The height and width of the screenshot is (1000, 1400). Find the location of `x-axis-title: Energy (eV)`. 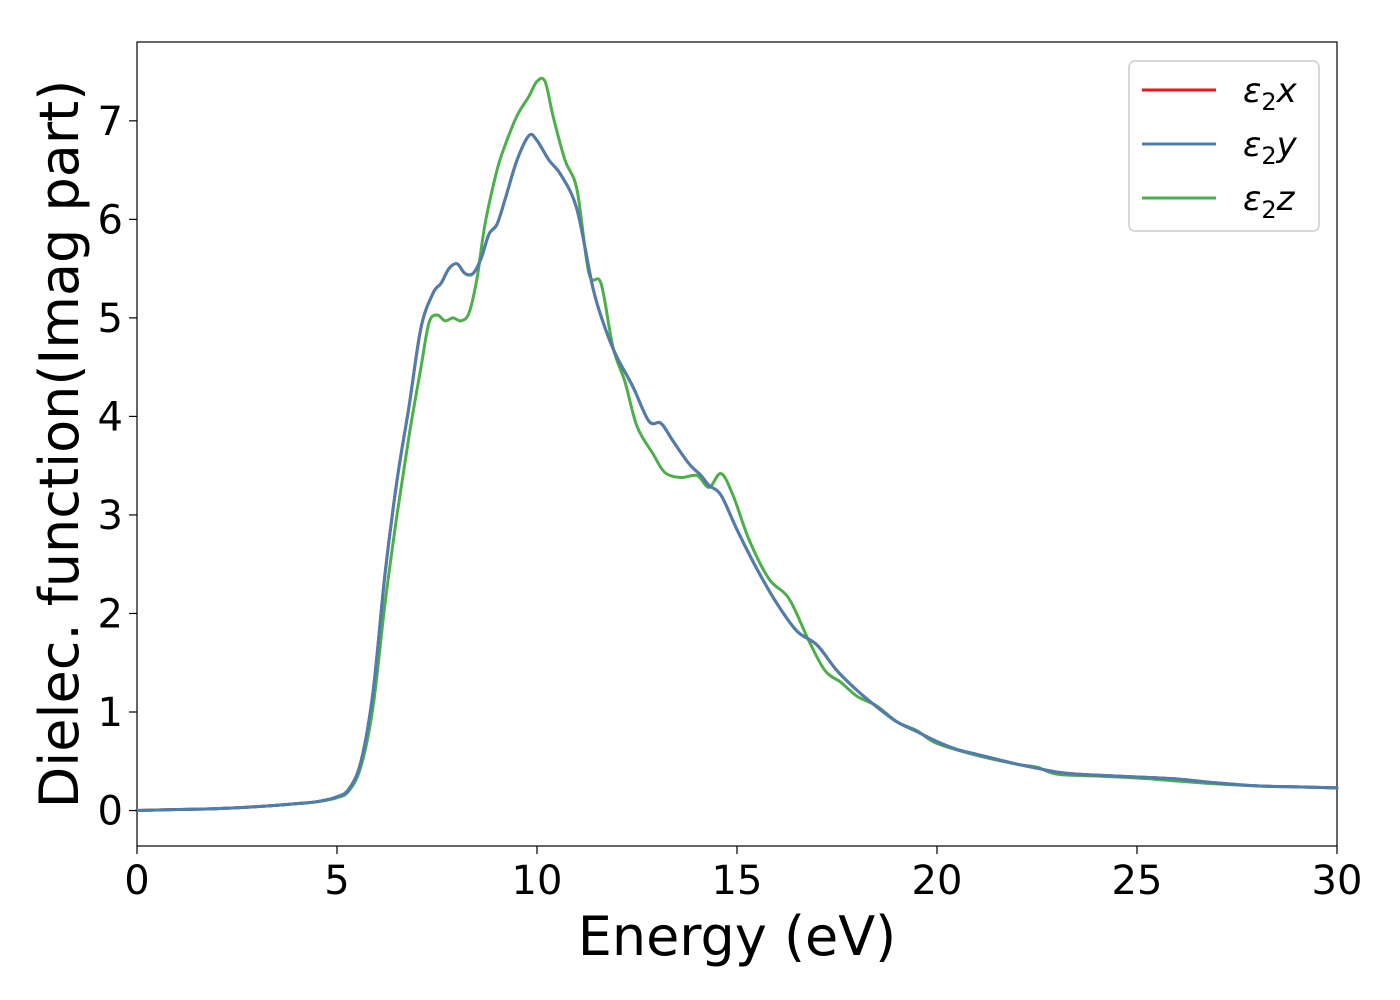

x-axis-title: Energy (eV) is located at coordinates (737, 936).